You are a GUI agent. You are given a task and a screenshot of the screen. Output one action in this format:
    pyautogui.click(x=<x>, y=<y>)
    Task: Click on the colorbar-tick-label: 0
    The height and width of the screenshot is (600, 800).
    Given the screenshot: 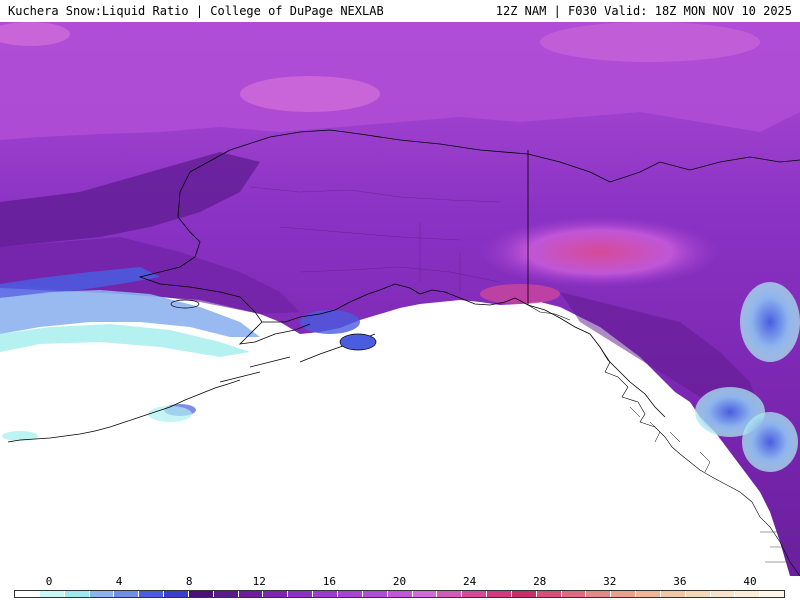 What is the action you would take?
    pyautogui.click(x=49, y=581)
    